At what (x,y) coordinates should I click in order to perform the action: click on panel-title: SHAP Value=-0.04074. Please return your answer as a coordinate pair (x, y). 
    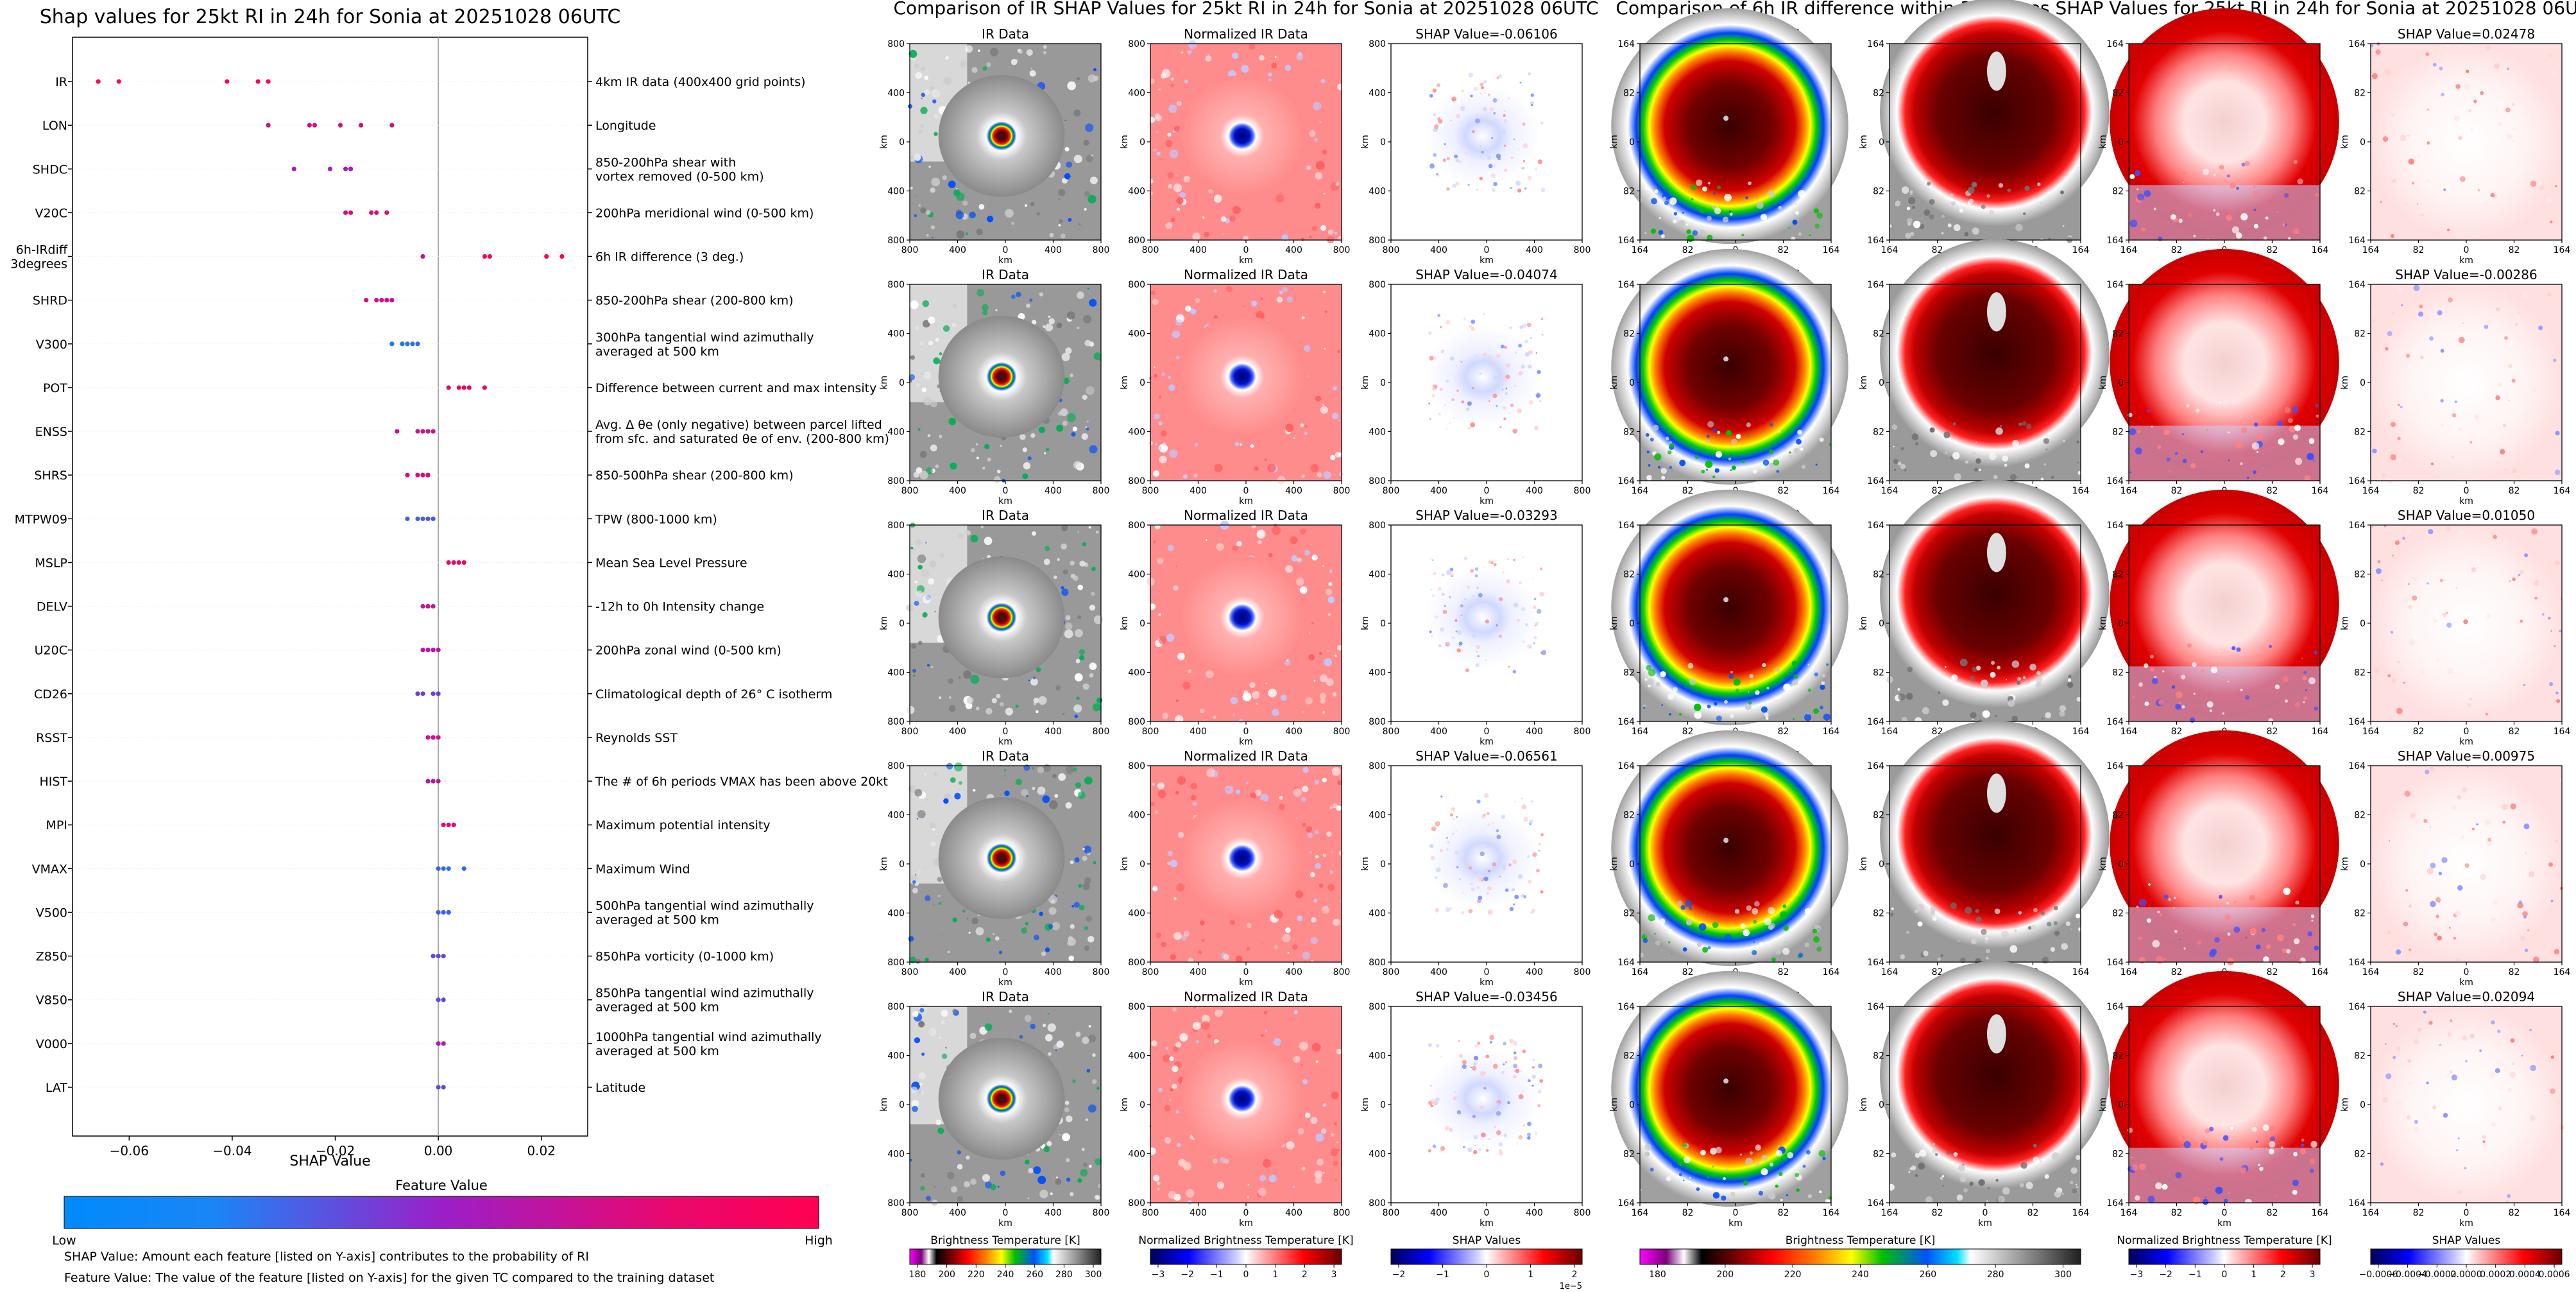
    Looking at the image, I should click on (1486, 274).